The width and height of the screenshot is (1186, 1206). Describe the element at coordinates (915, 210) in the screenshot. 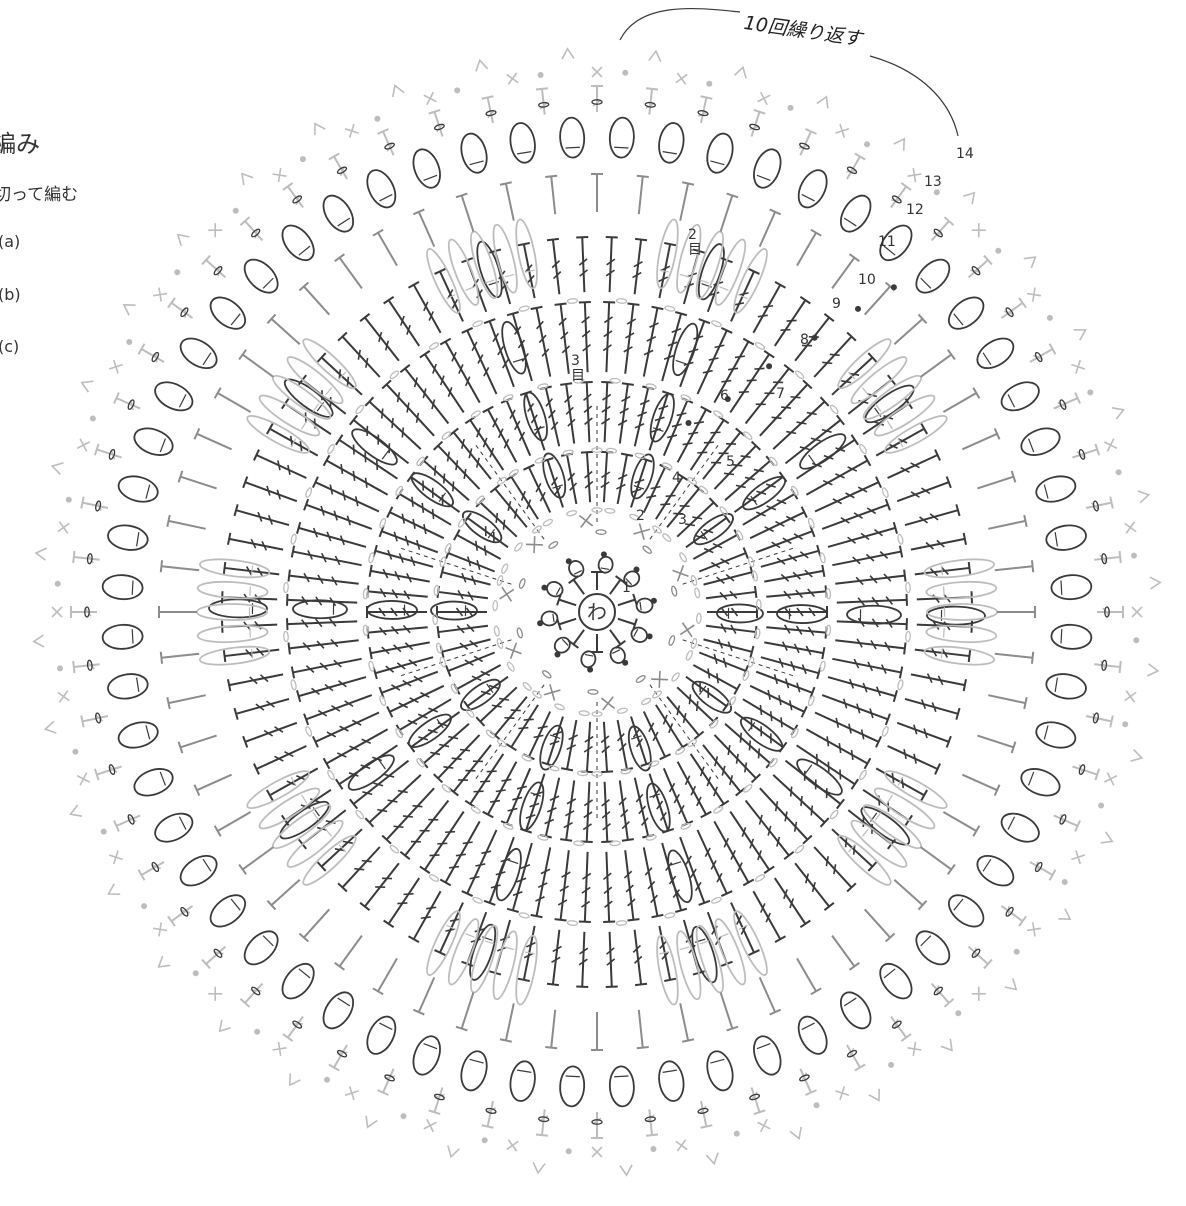

I see `round-12: 12` at that location.